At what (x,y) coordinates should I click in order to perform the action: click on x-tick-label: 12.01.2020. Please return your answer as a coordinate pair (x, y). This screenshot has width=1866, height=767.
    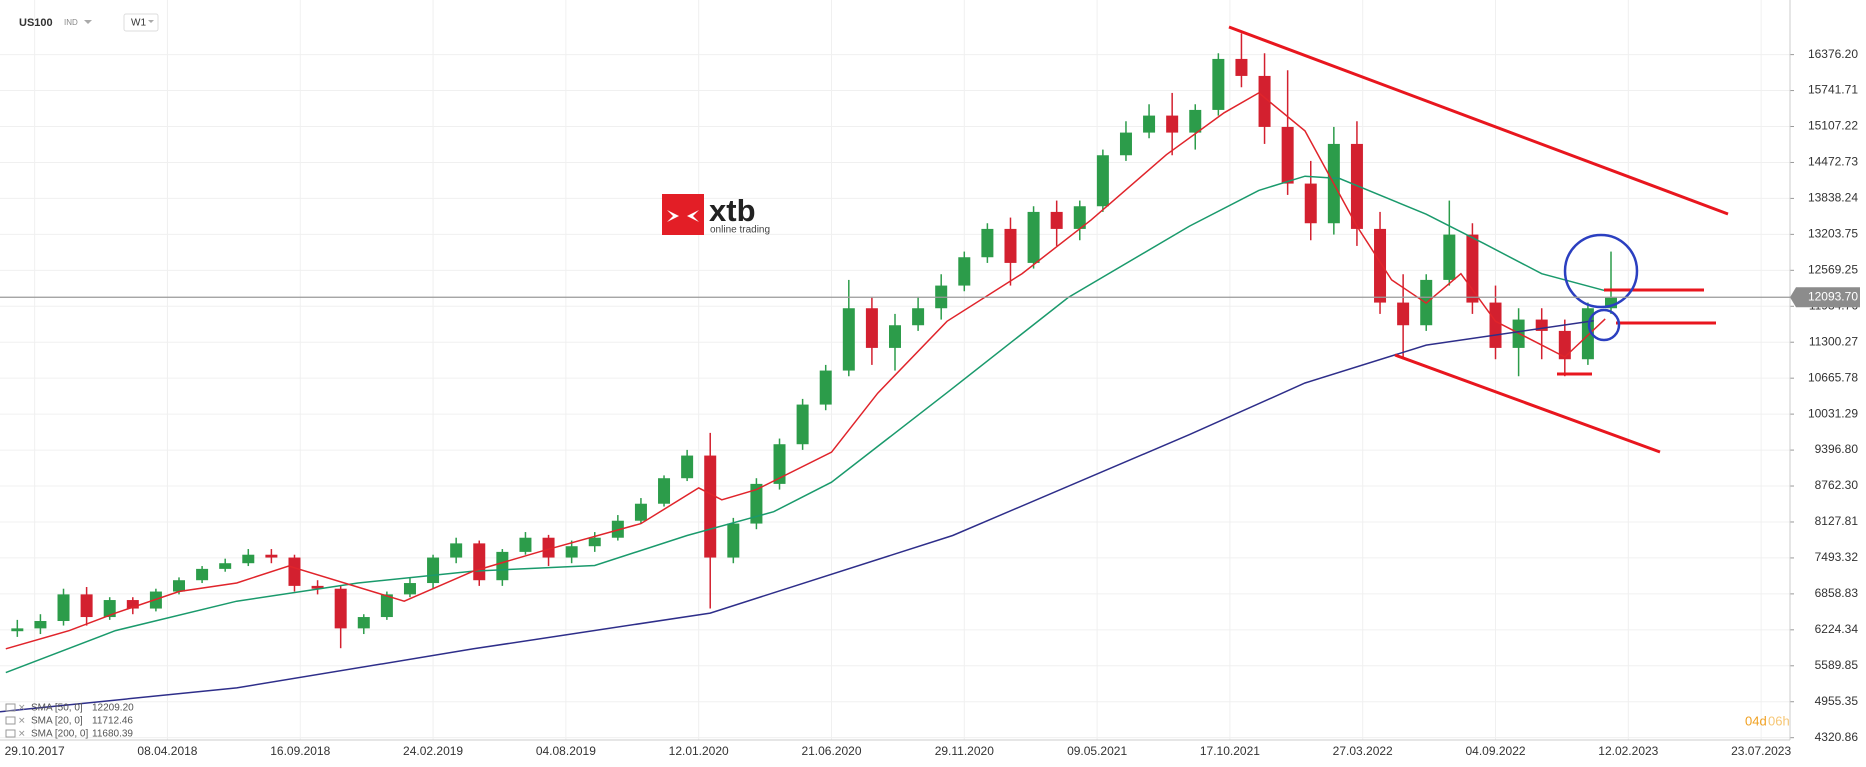
    Looking at the image, I should click on (699, 751).